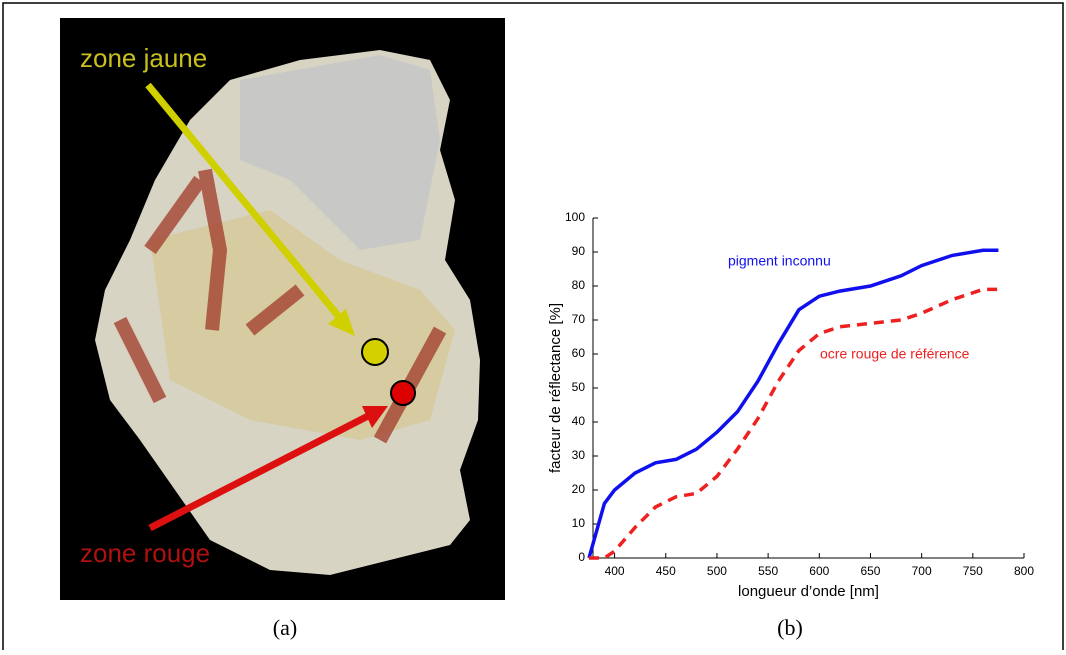 The width and height of the screenshot is (1066, 655). I want to click on arrow-head-rouge, so click(375, 417).